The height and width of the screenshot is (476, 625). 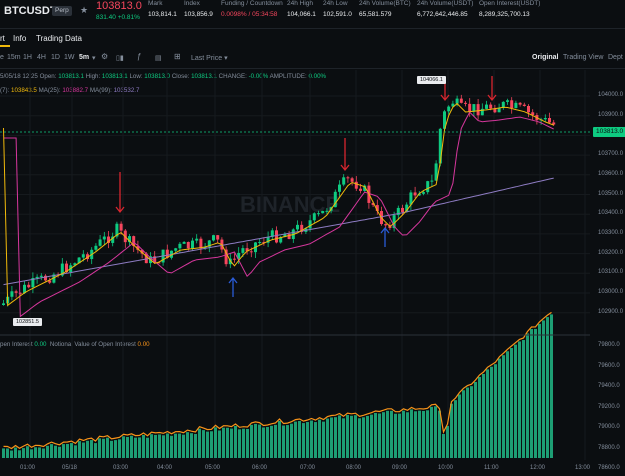 What do you see at coordinates (84, 10) in the screenshot?
I see `favorite-star-icon: ★` at bounding box center [84, 10].